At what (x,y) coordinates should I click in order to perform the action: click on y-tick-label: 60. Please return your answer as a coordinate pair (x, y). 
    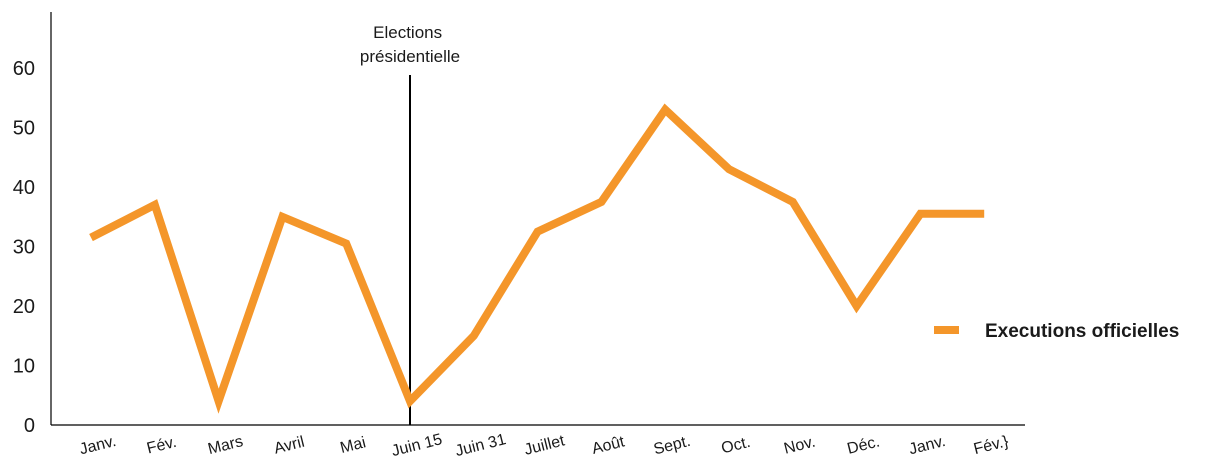
    Looking at the image, I should click on (24, 69).